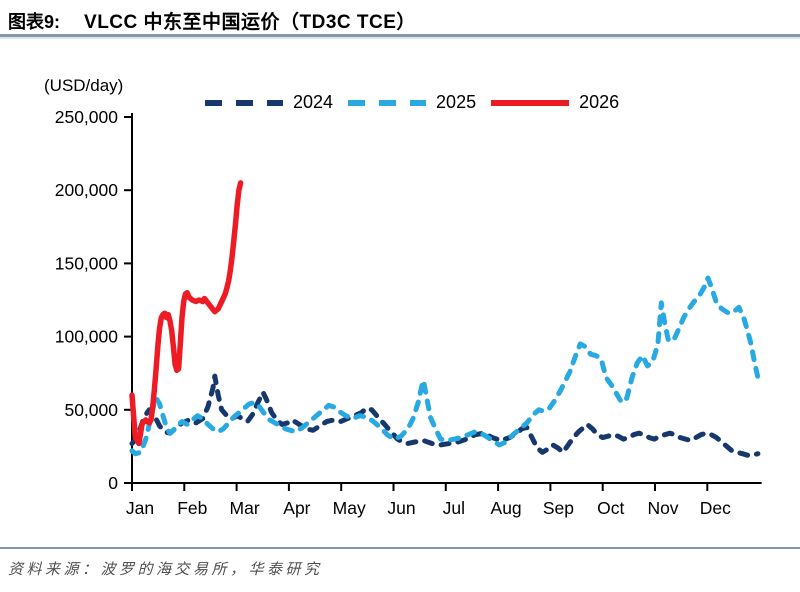 The image size is (800, 592). What do you see at coordinates (599, 102) in the screenshot?
I see `legend-label-2026: 2026` at bounding box center [599, 102].